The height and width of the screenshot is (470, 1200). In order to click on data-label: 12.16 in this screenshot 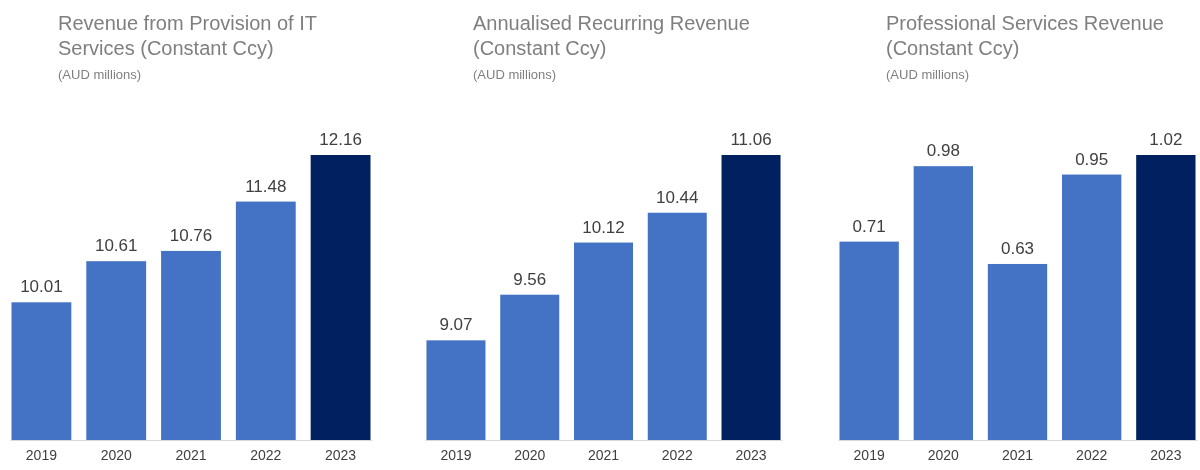, I will do `click(340, 139)`.